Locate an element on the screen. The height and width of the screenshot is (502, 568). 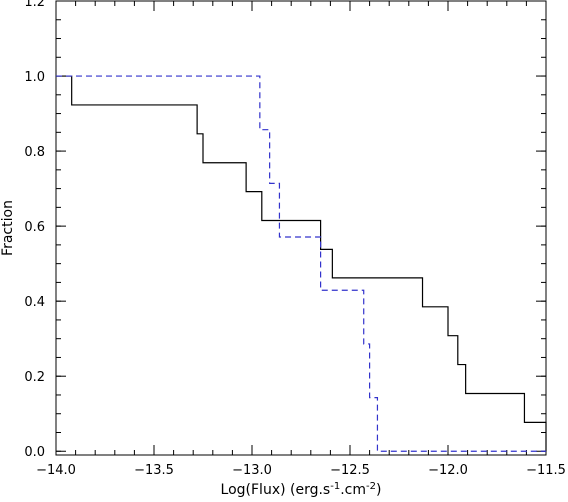
x-tick-label: −13.0 is located at coordinates (252, 470).